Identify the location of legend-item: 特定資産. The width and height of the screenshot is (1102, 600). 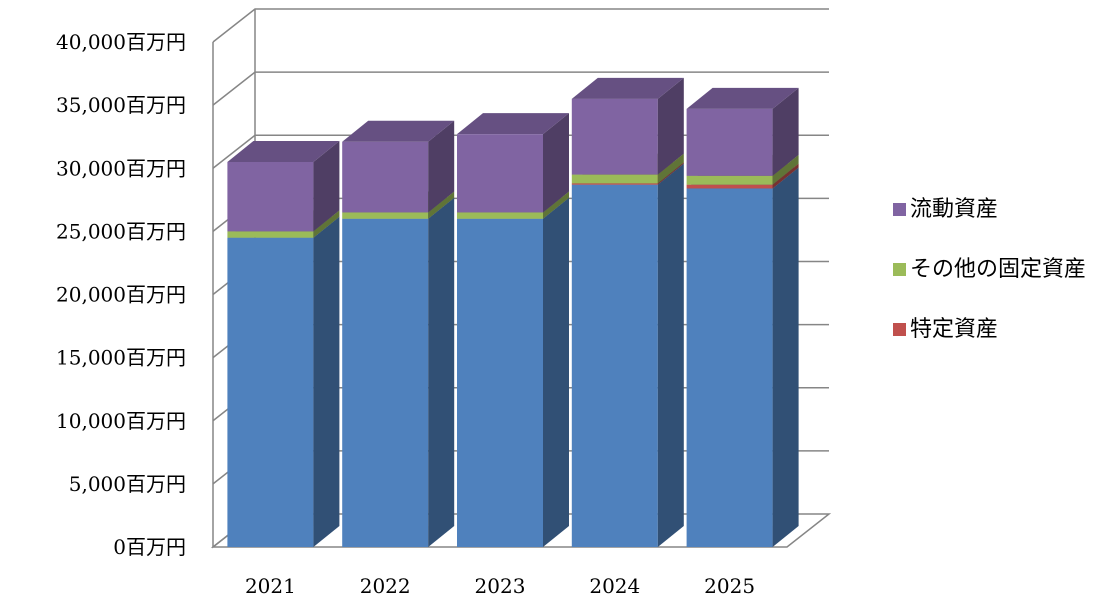
(945, 329).